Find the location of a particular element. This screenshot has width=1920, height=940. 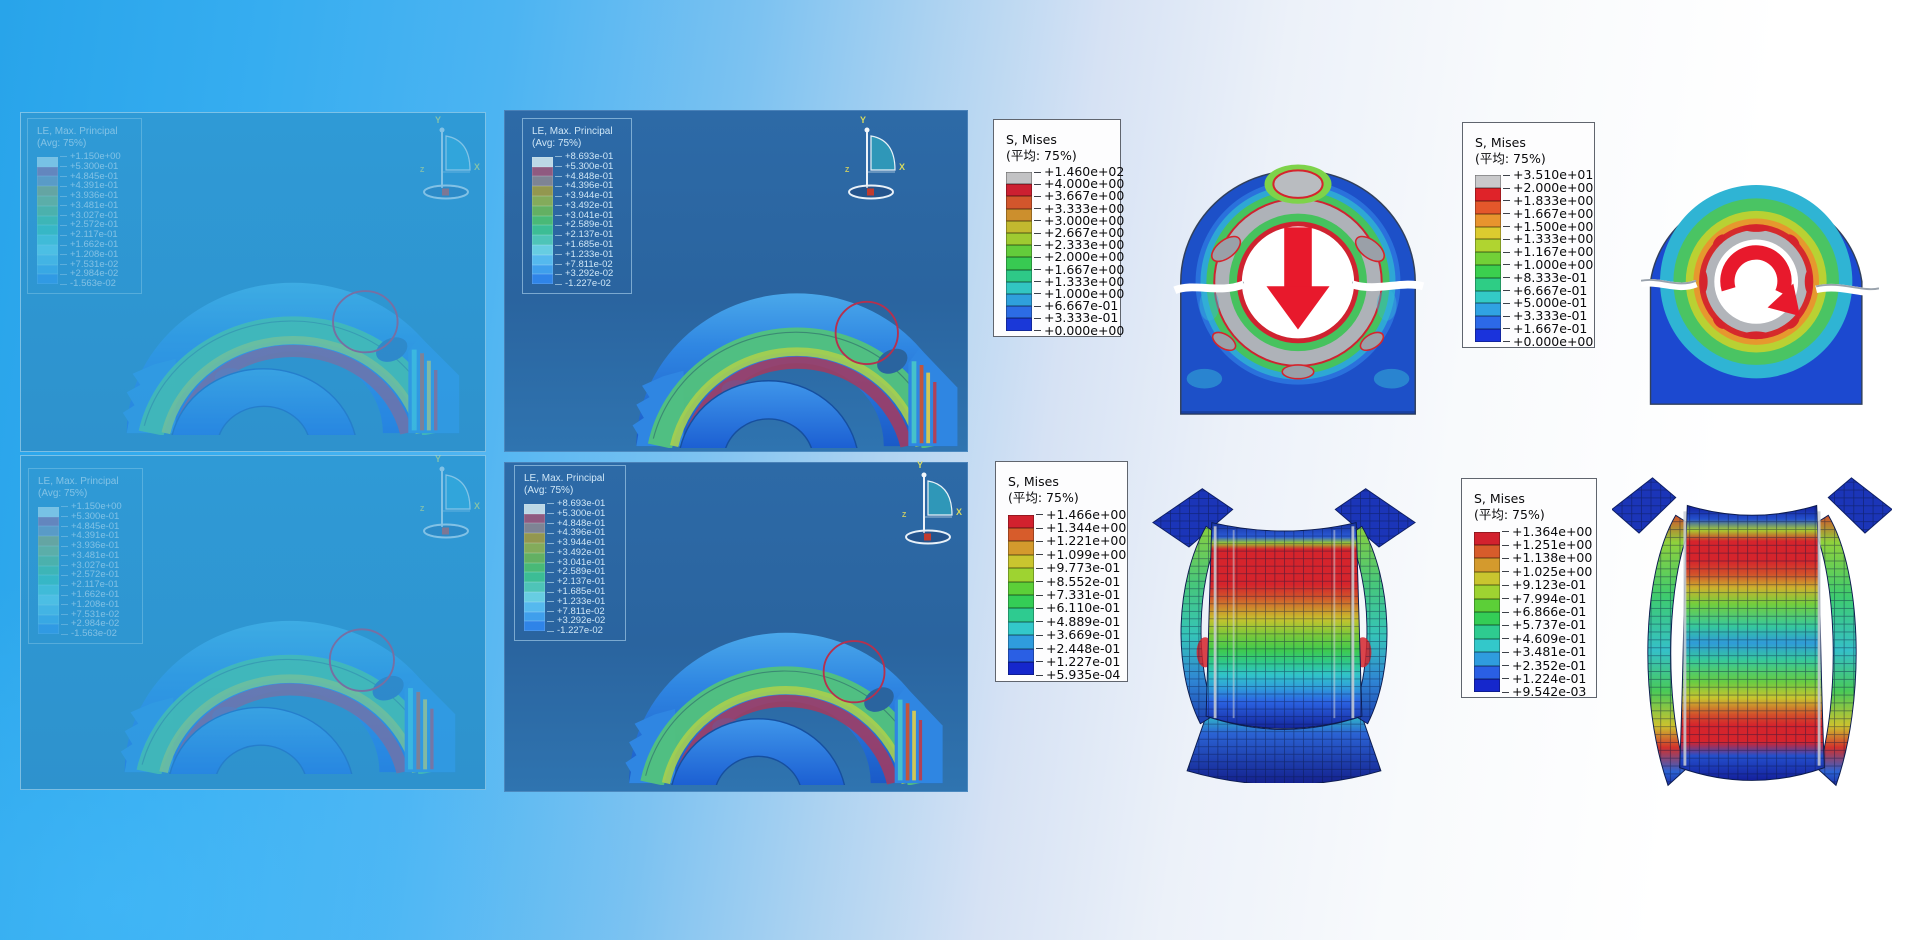

colorbar-value: +3.944e-01 is located at coordinates (583, 195).